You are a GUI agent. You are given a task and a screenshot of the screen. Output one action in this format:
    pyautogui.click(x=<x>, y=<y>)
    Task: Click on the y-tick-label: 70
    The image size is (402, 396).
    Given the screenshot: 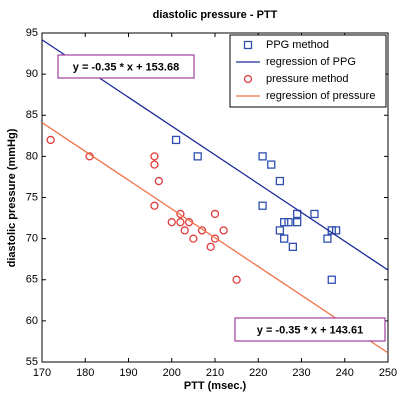 What is the action you would take?
    pyautogui.click(x=32, y=239)
    